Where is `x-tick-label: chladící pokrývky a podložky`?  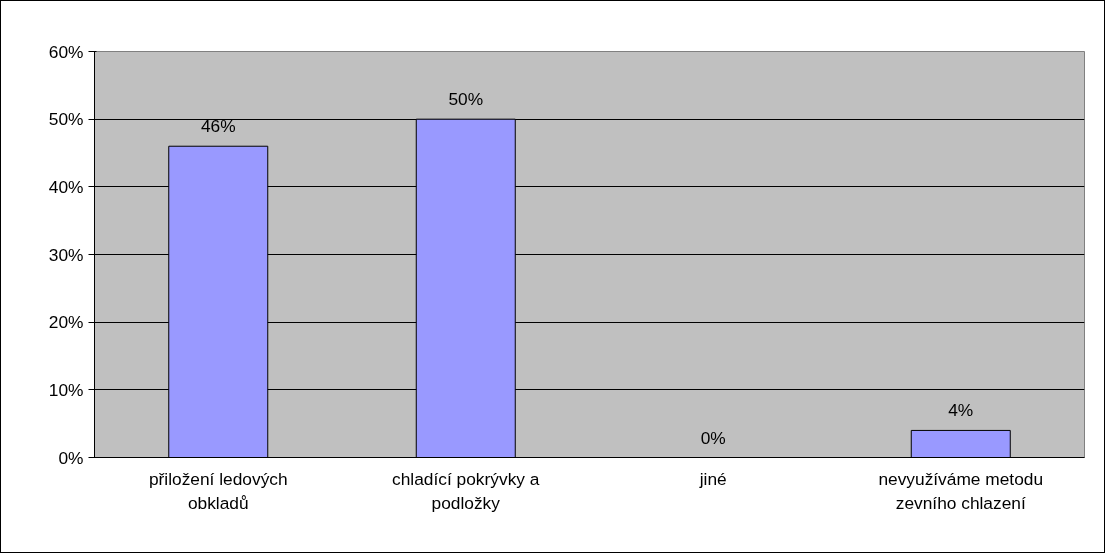
x-tick-label: chladící pokrývky a podložky is located at coordinates (466, 490).